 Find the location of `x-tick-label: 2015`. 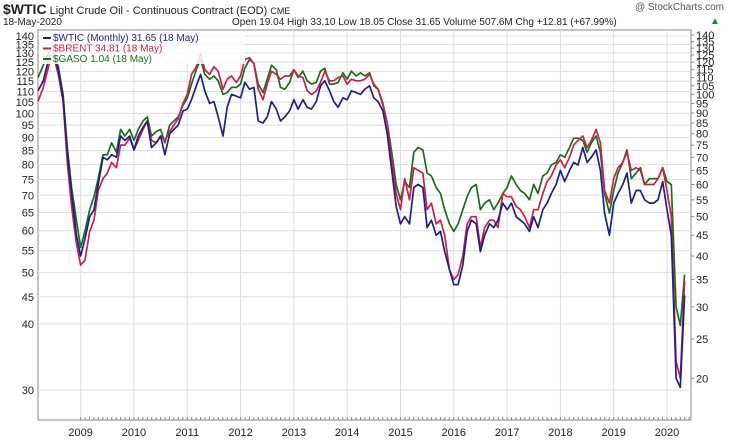

x-tick-label: 2015 is located at coordinates (400, 433).